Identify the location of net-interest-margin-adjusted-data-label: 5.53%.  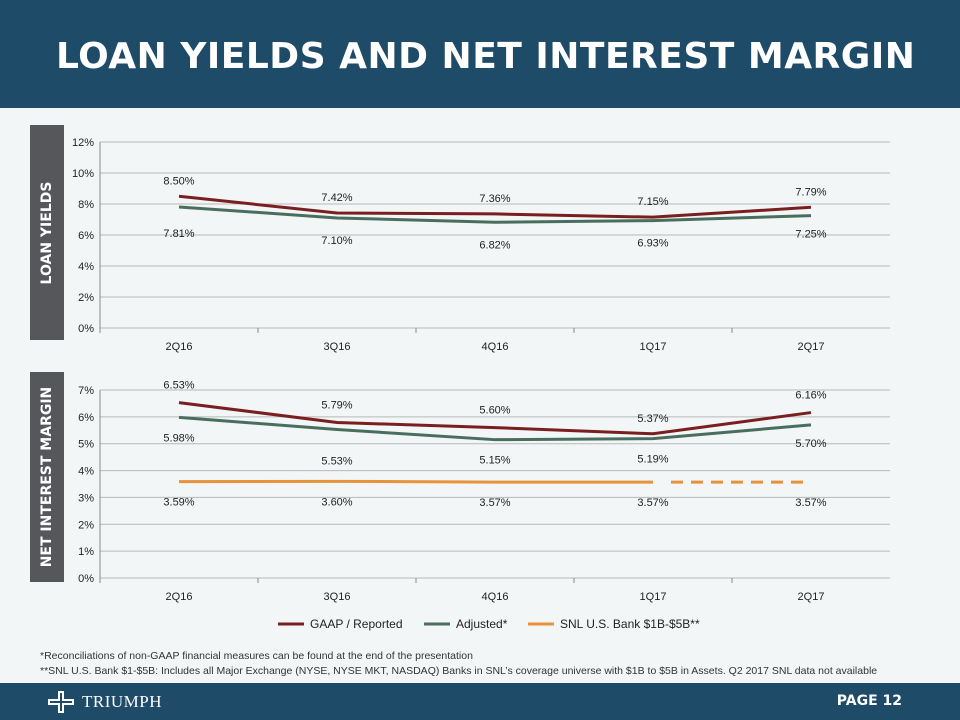
(336, 461).